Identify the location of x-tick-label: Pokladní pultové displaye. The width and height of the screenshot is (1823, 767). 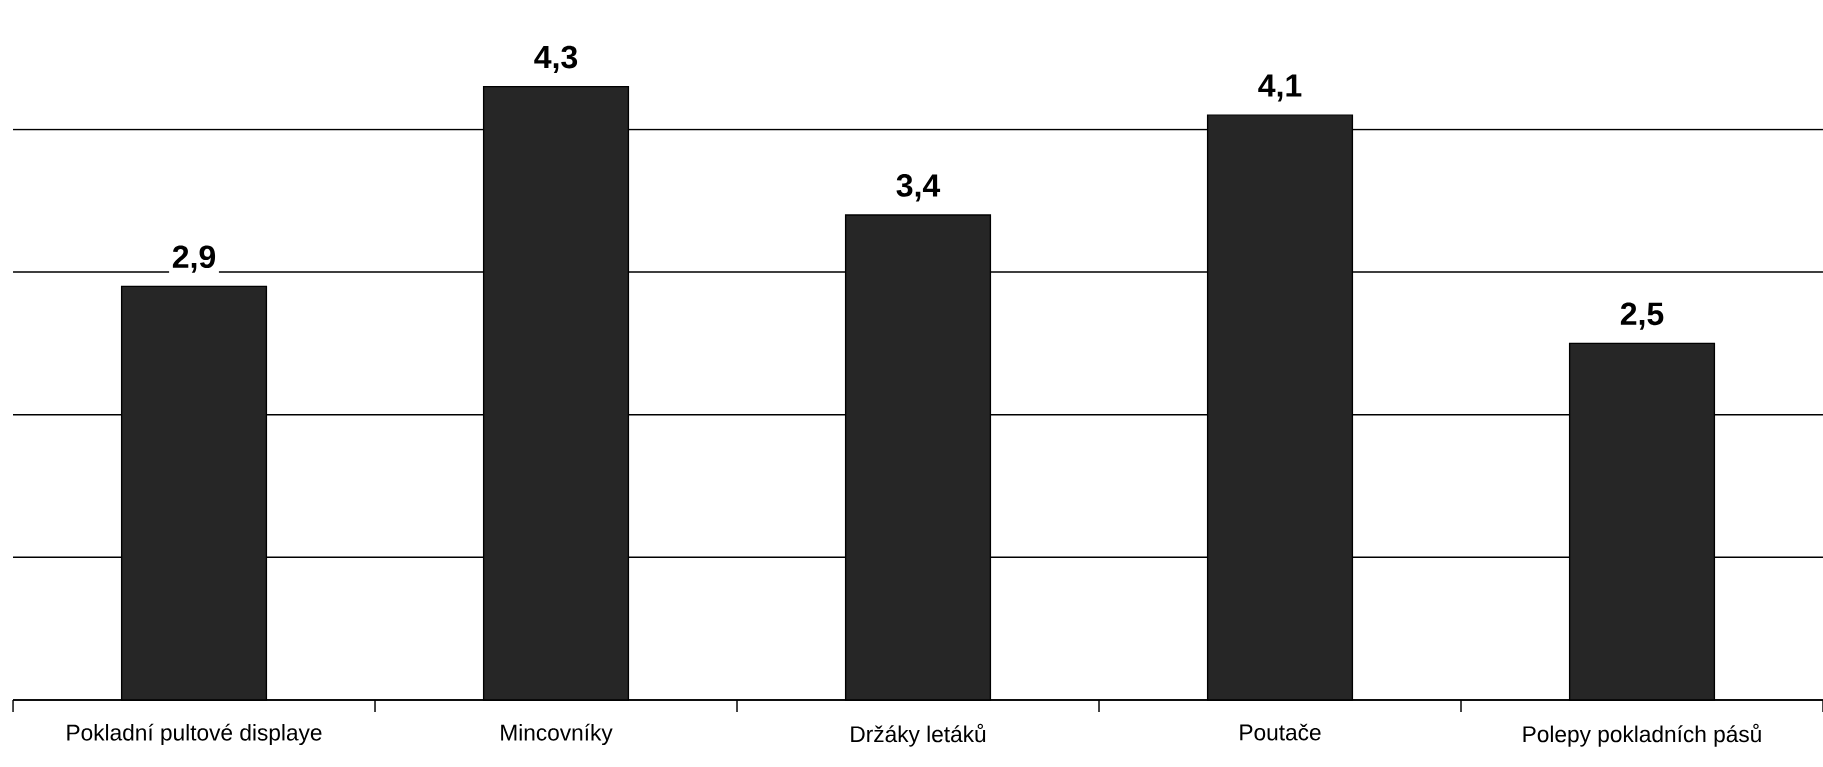
(194, 734).